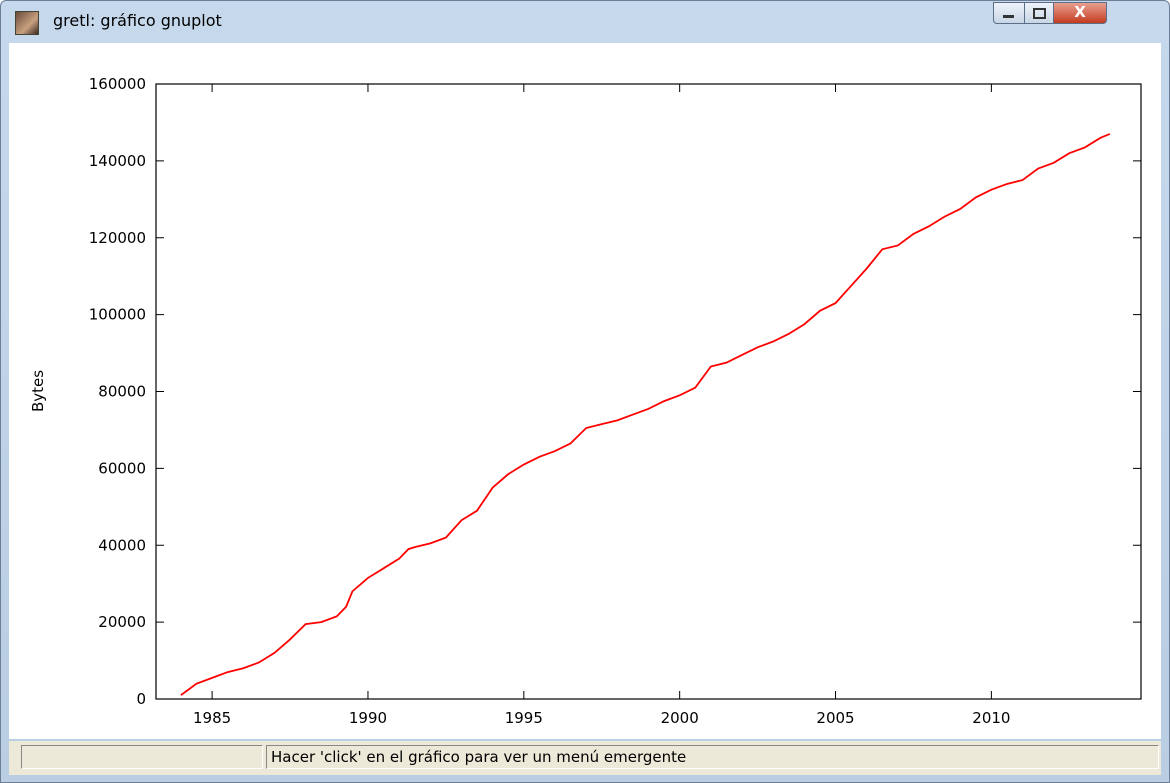 The height and width of the screenshot is (783, 1170). Describe the element at coordinates (117, 161) in the screenshot. I see `y-tick-label: 140000` at that location.